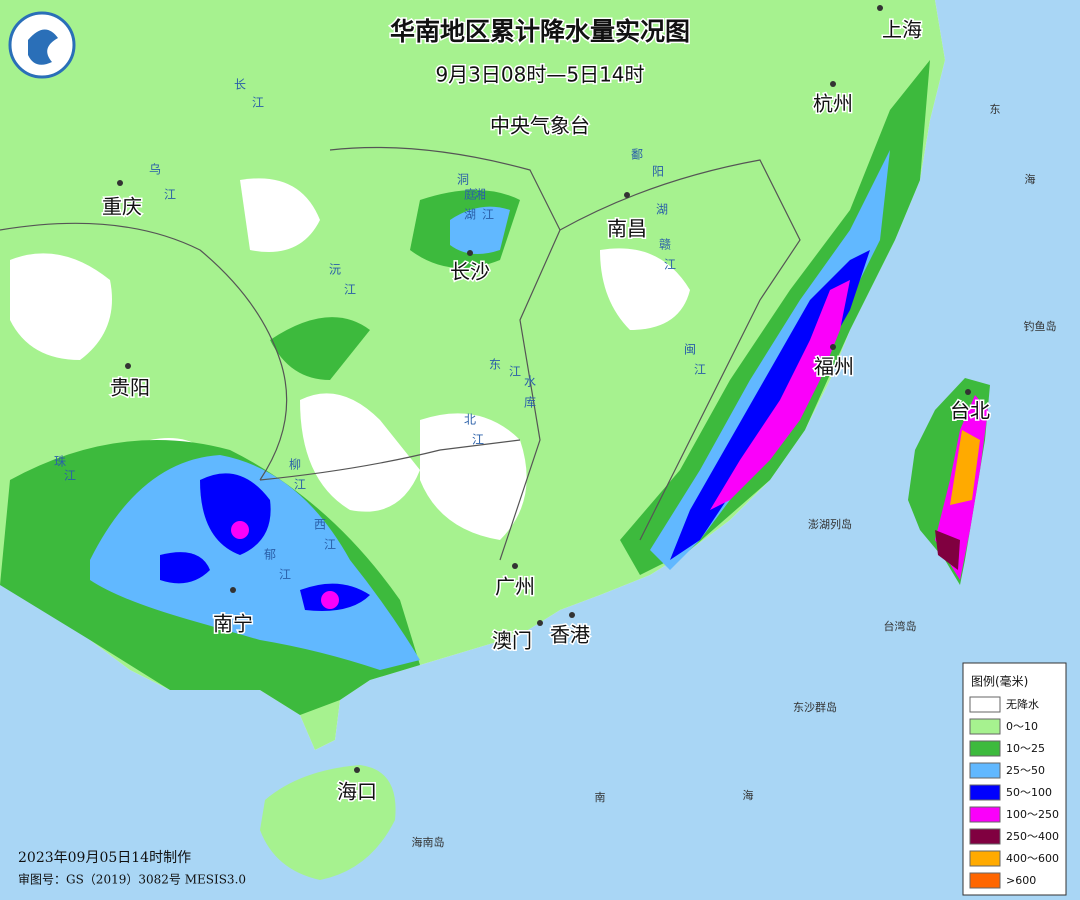  I want to click on city-label: 重庆, so click(122, 207).